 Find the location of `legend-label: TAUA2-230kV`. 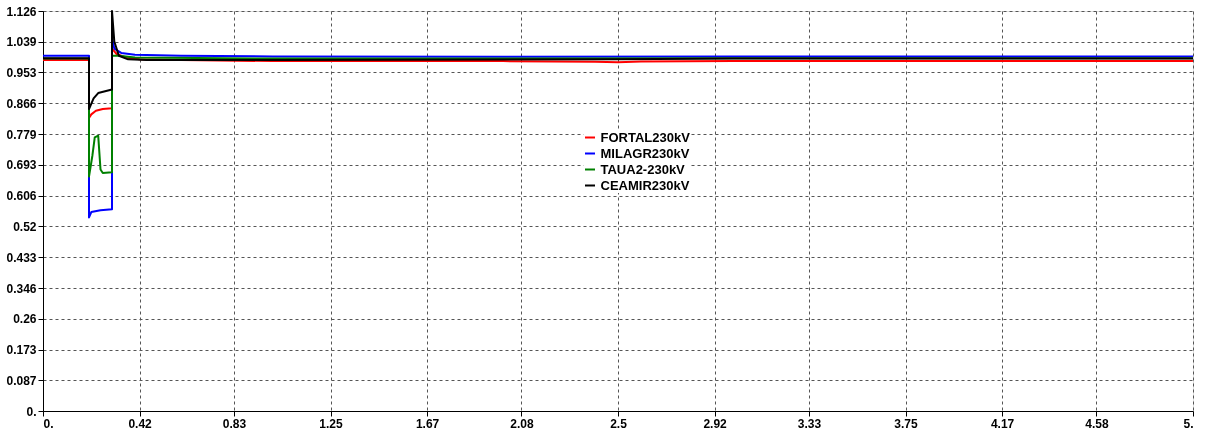

legend-label: TAUA2-230kV is located at coordinates (643, 169).